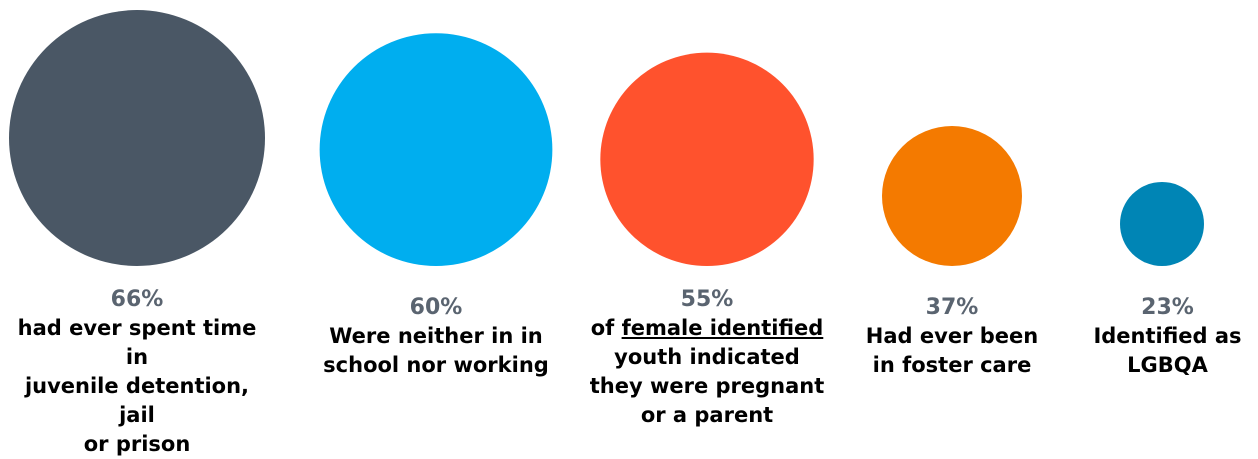 The width and height of the screenshot is (1258, 459). Describe the element at coordinates (137, 138) in the screenshot. I see `bubble-66-percent` at that location.